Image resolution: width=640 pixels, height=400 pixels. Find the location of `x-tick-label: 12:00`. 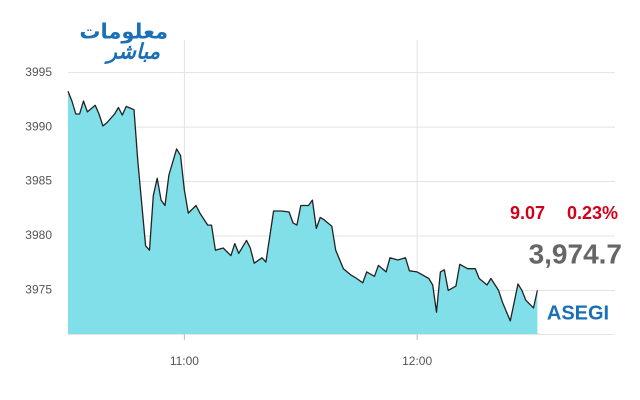

x-tick-label: 12:00 is located at coordinates (417, 361).